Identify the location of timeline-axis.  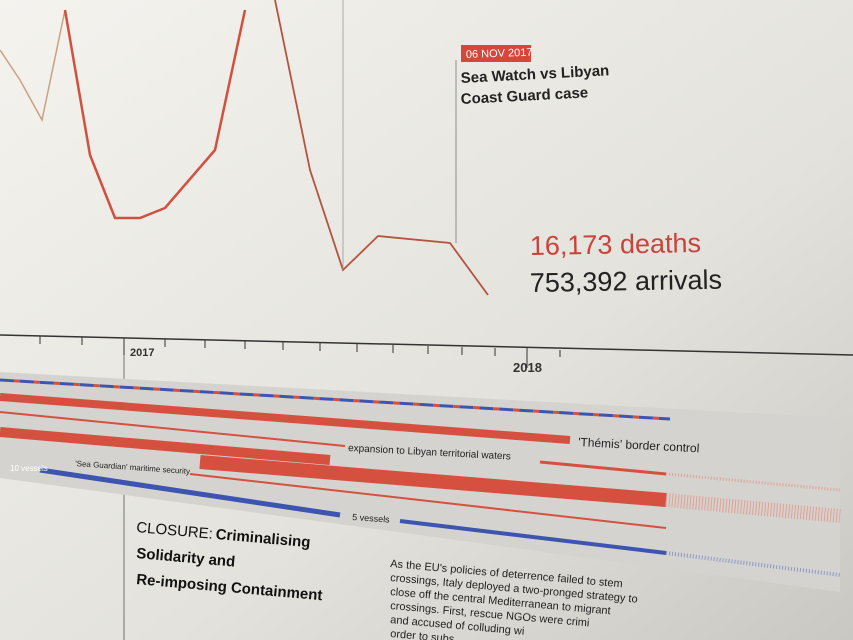
(426, 345).